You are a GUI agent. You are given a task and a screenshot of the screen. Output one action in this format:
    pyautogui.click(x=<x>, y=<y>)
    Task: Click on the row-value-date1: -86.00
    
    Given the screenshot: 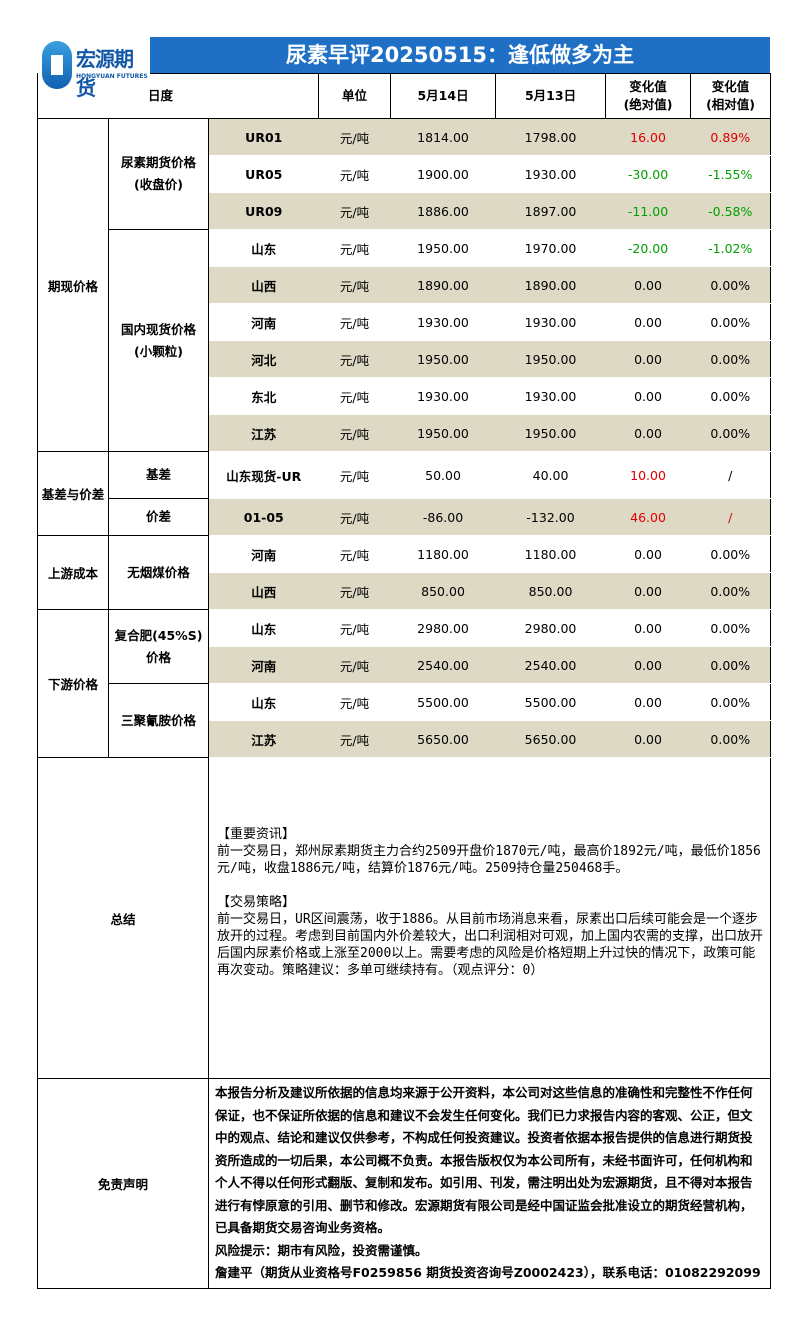 What is the action you would take?
    pyautogui.click(x=443, y=517)
    